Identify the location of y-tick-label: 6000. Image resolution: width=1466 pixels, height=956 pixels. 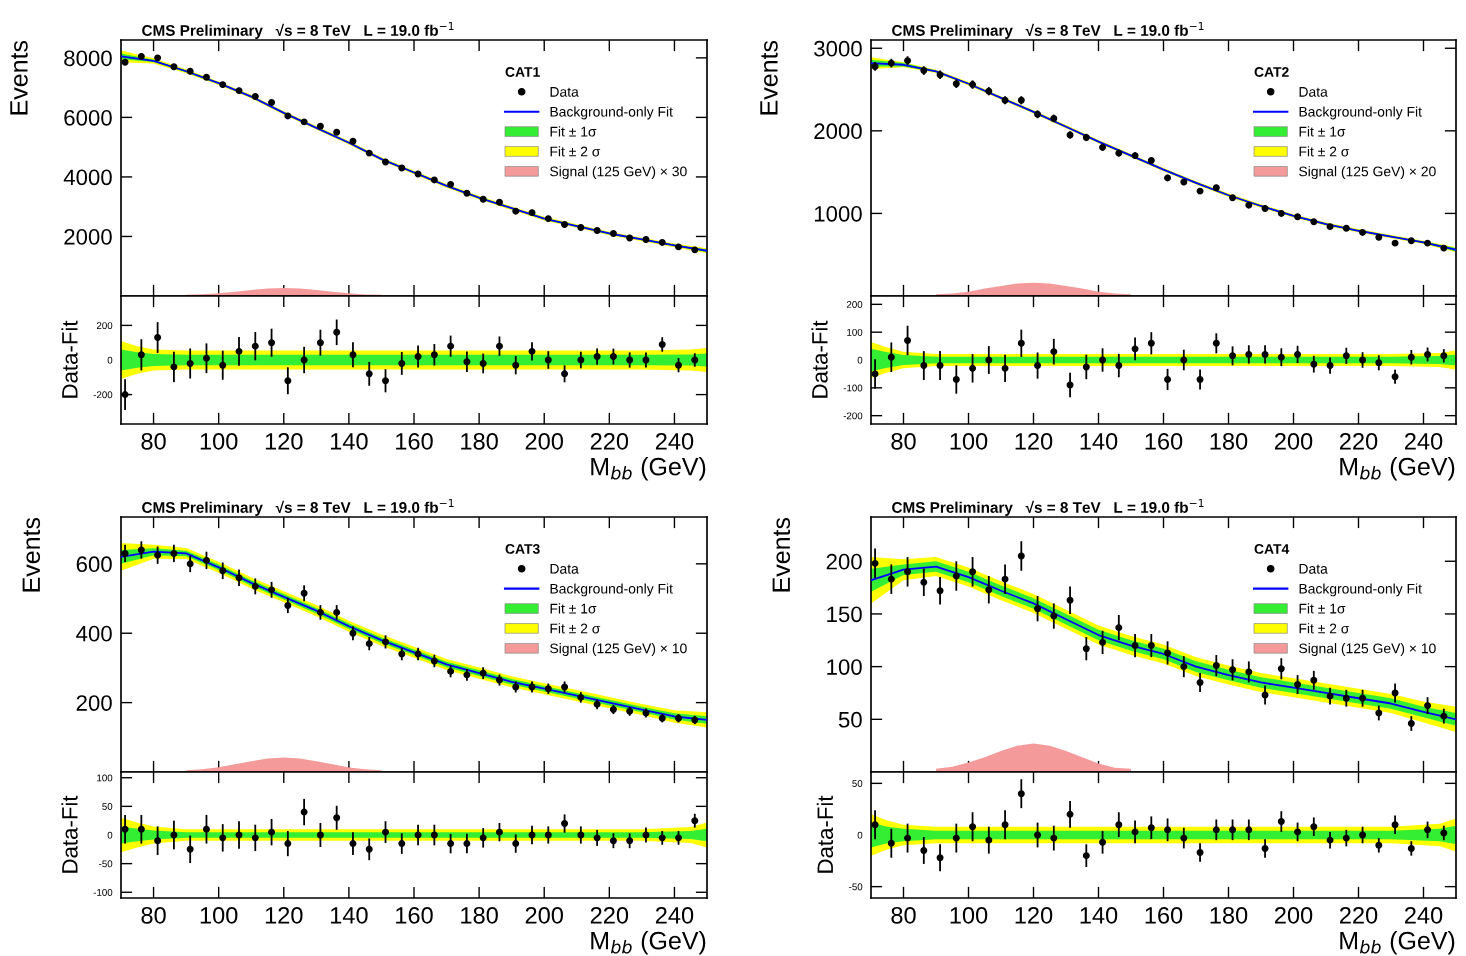
(88, 117).